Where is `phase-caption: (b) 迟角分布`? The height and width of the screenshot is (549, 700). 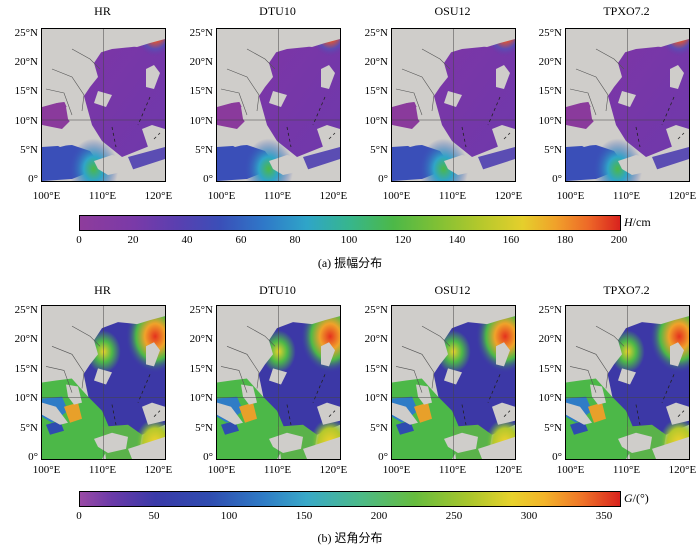
phase-caption: (b) 迟角分布 is located at coordinates (350, 538).